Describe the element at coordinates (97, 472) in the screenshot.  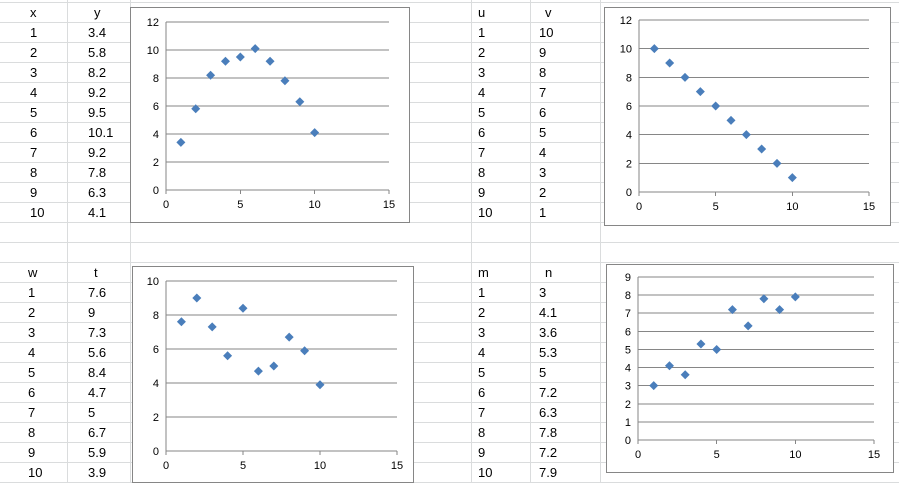
I see `table-cell: 3.9` at that location.